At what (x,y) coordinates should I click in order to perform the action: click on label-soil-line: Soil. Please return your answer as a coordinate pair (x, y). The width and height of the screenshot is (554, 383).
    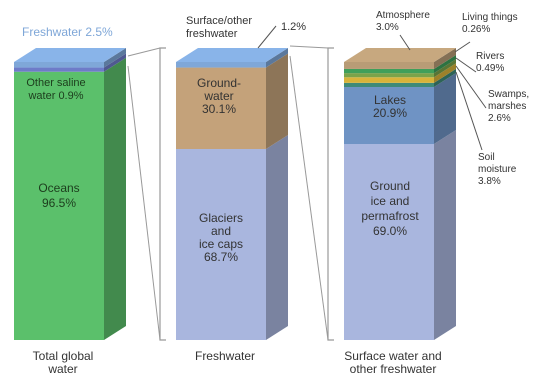
    Looking at the image, I should click on (486, 157).